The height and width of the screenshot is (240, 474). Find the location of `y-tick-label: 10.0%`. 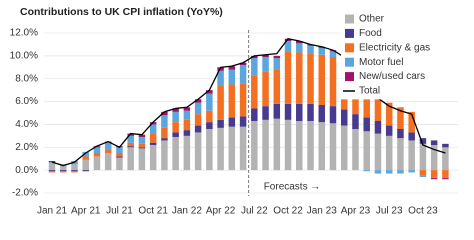

y-tick-label: 10.0% is located at coordinates (24, 56).